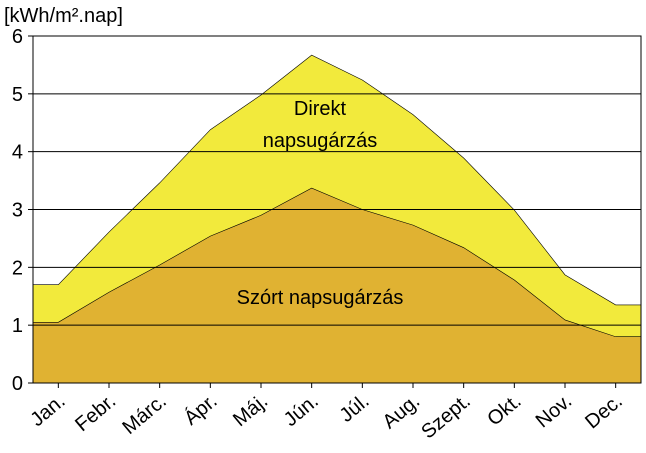 This screenshot has height=453, width=646. What do you see at coordinates (17, 384) in the screenshot?
I see `y-tick-label: 0` at bounding box center [17, 384].